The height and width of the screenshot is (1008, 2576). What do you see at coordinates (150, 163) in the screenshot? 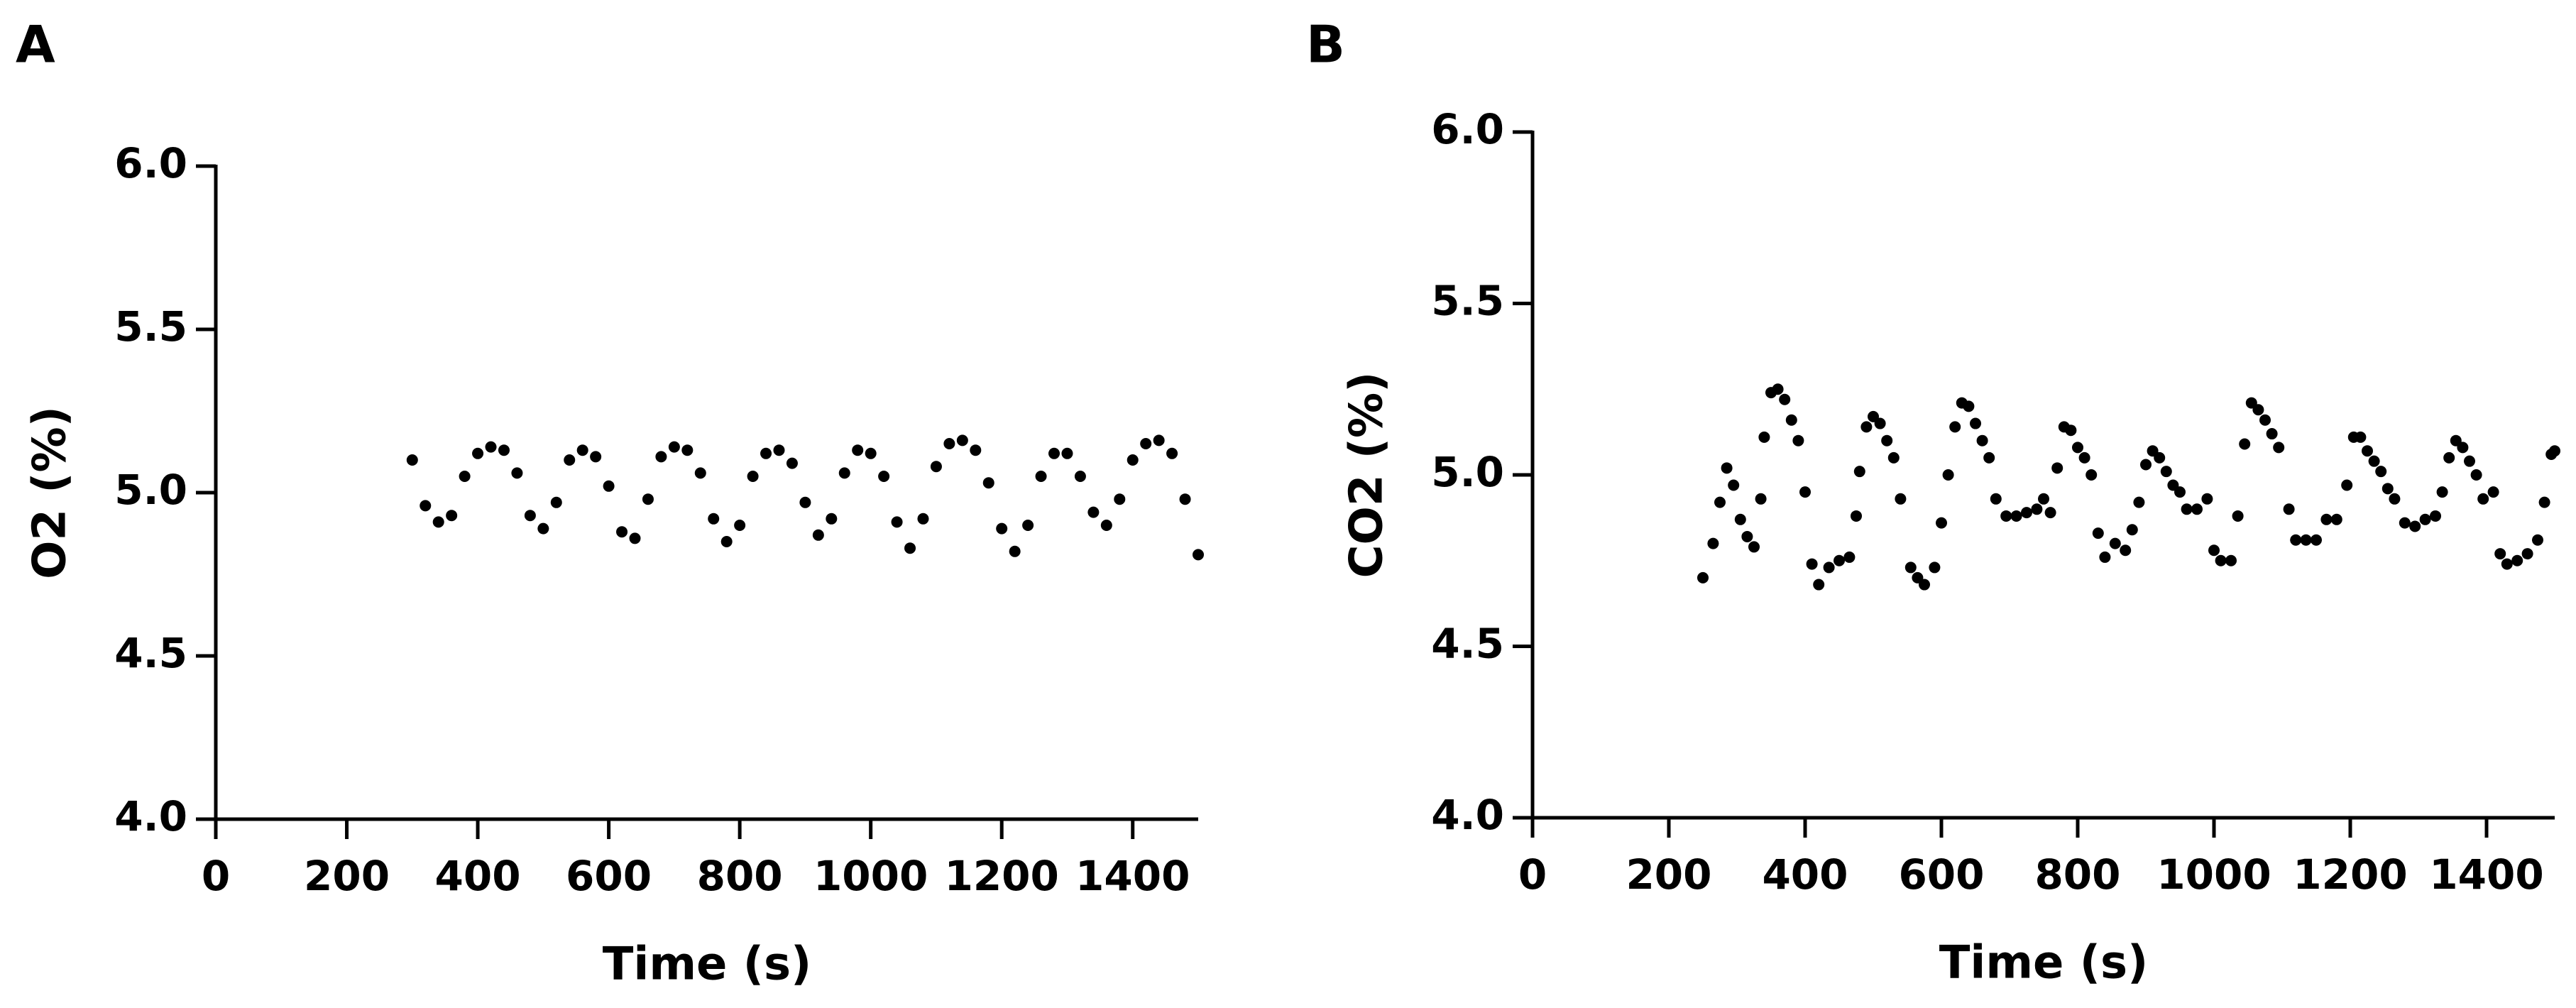
I see `y-tick-label: 6.0` at bounding box center [150, 163].